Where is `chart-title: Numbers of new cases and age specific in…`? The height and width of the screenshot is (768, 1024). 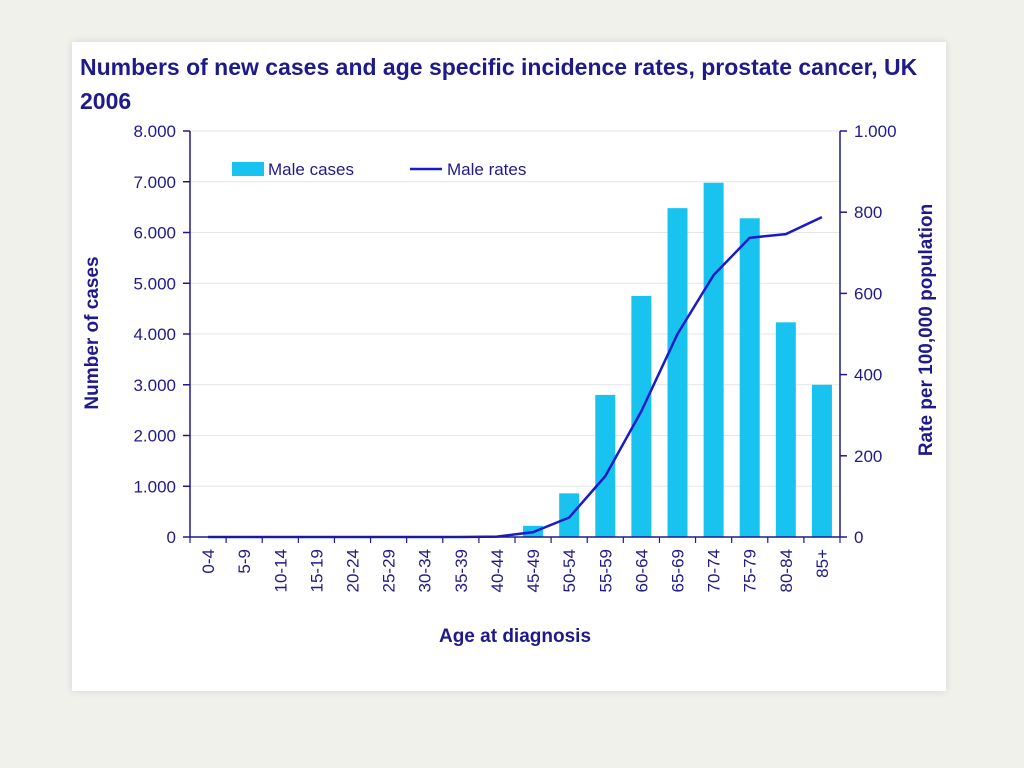
chart-title: Numbers of new cases and age specific in… is located at coordinates (499, 84).